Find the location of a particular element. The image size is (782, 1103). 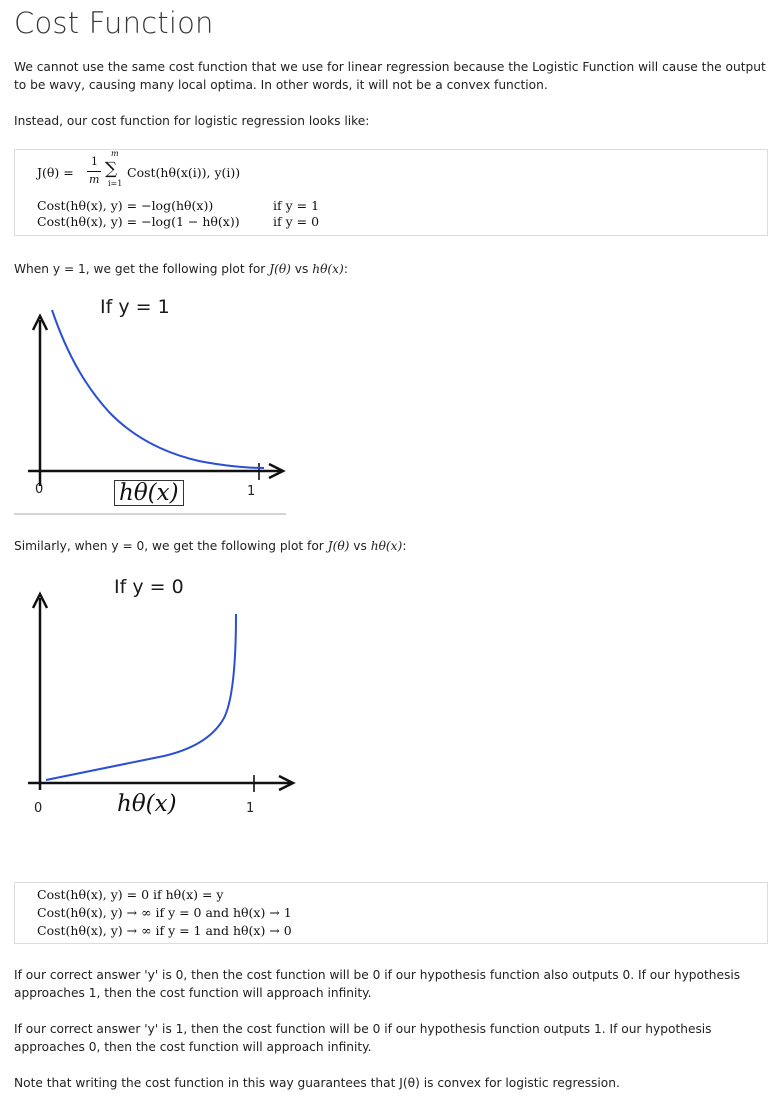

plot-y1-x-arrow is located at coordinates (277, 471).